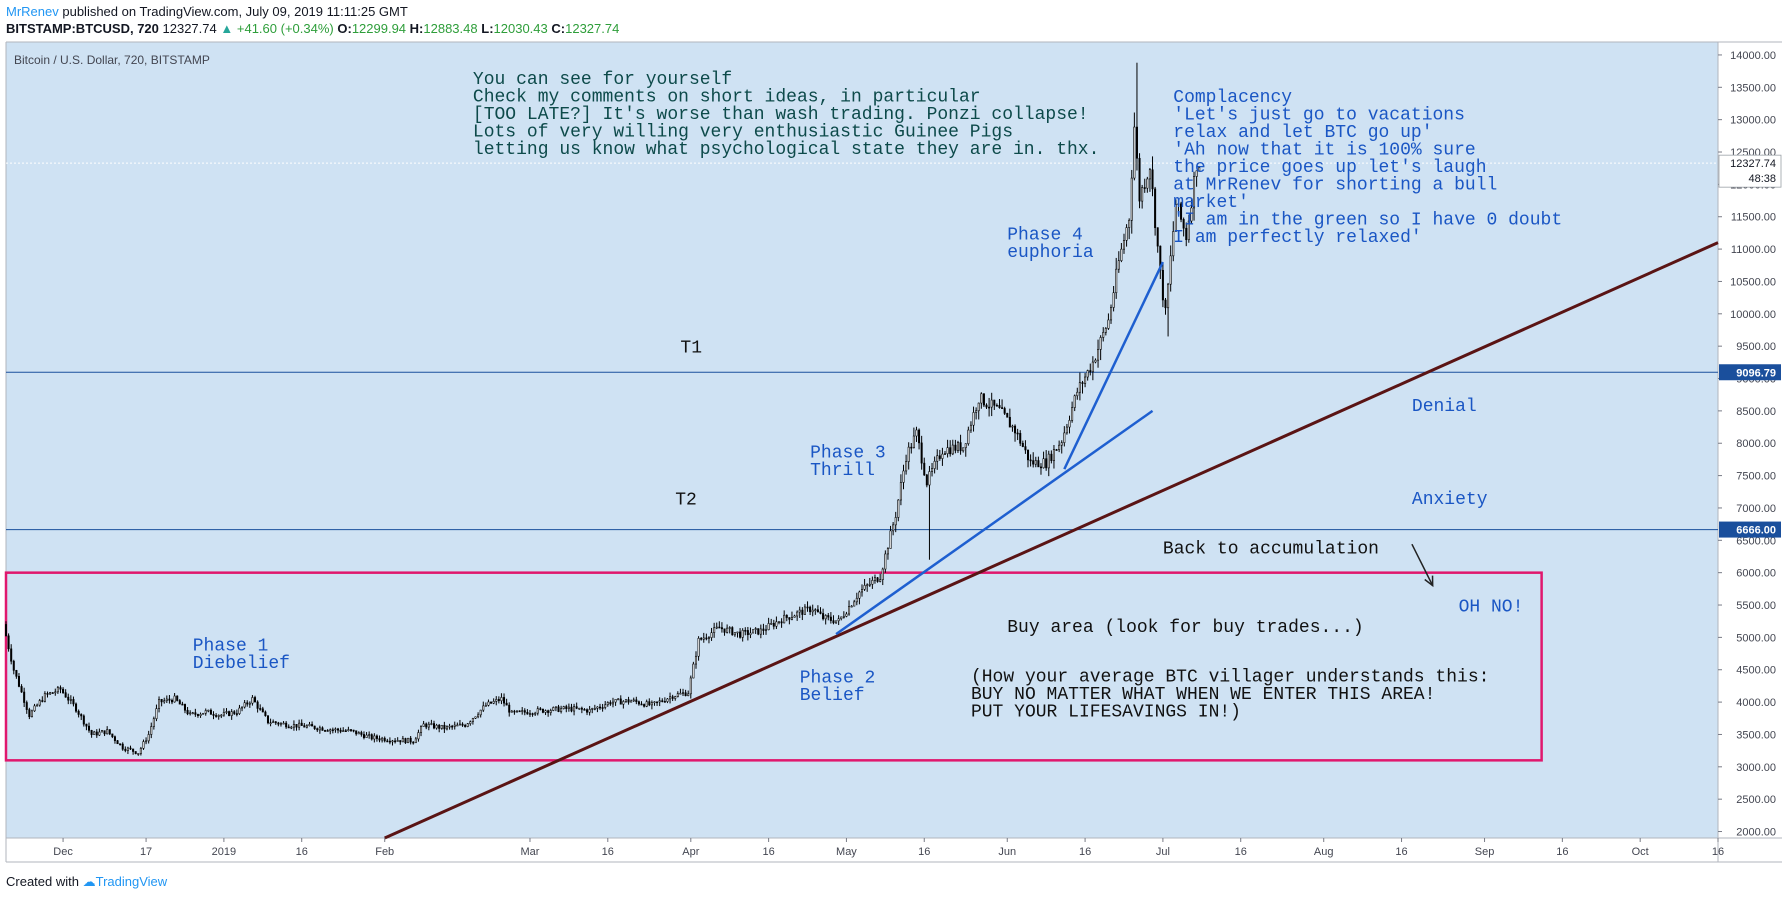 The height and width of the screenshot is (899, 1788). I want to click on y-tick-label: 7500.00, so click(1756, 477).